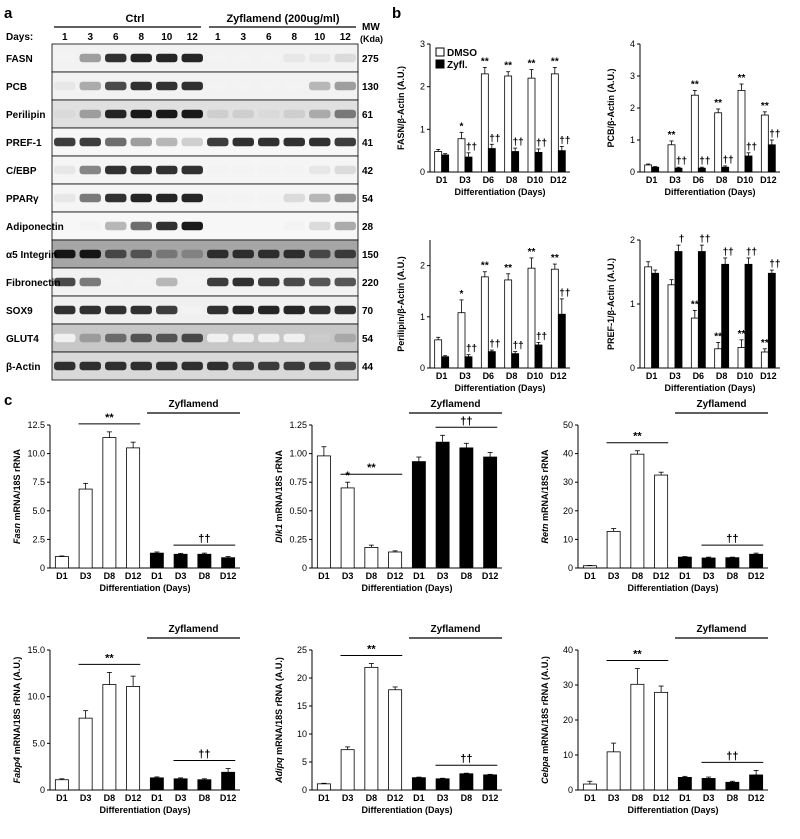  I want to click on x-tick-label: D3, so click(348, 798).